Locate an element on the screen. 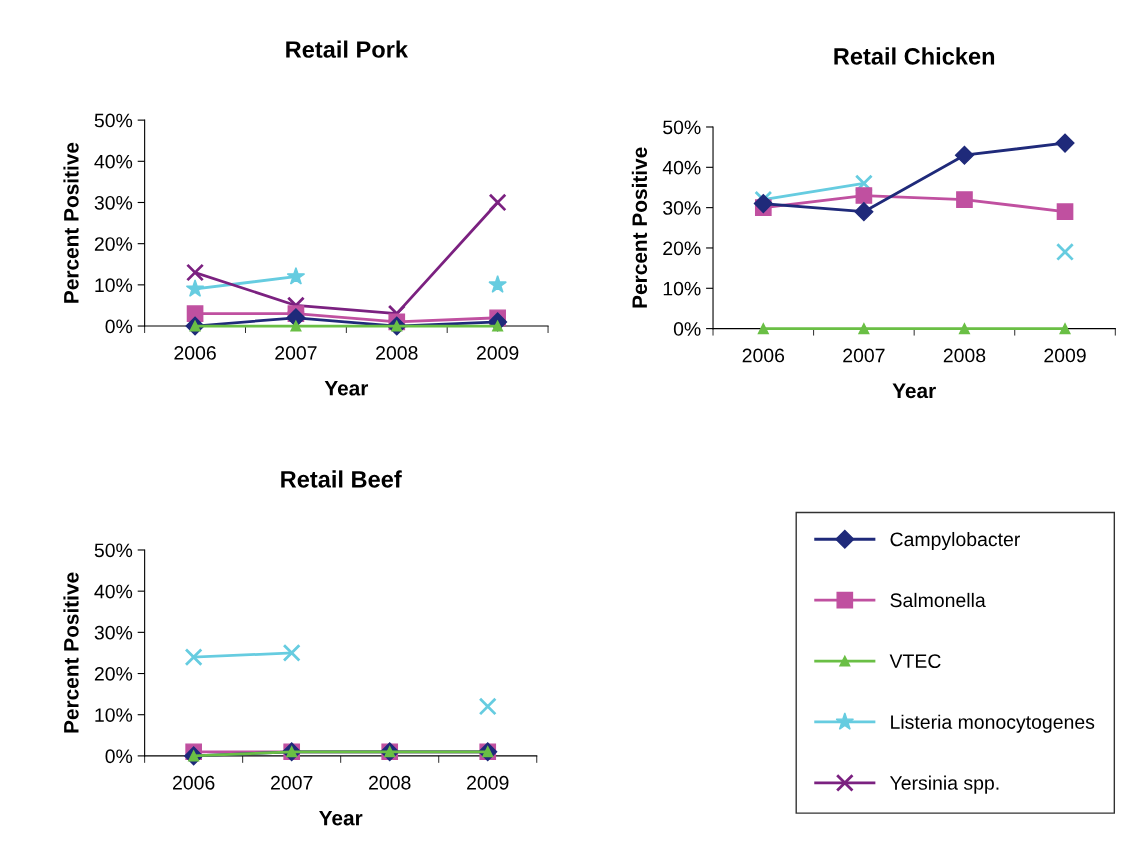  legend-label: Campylobacter is located at coordinates (955, 541).